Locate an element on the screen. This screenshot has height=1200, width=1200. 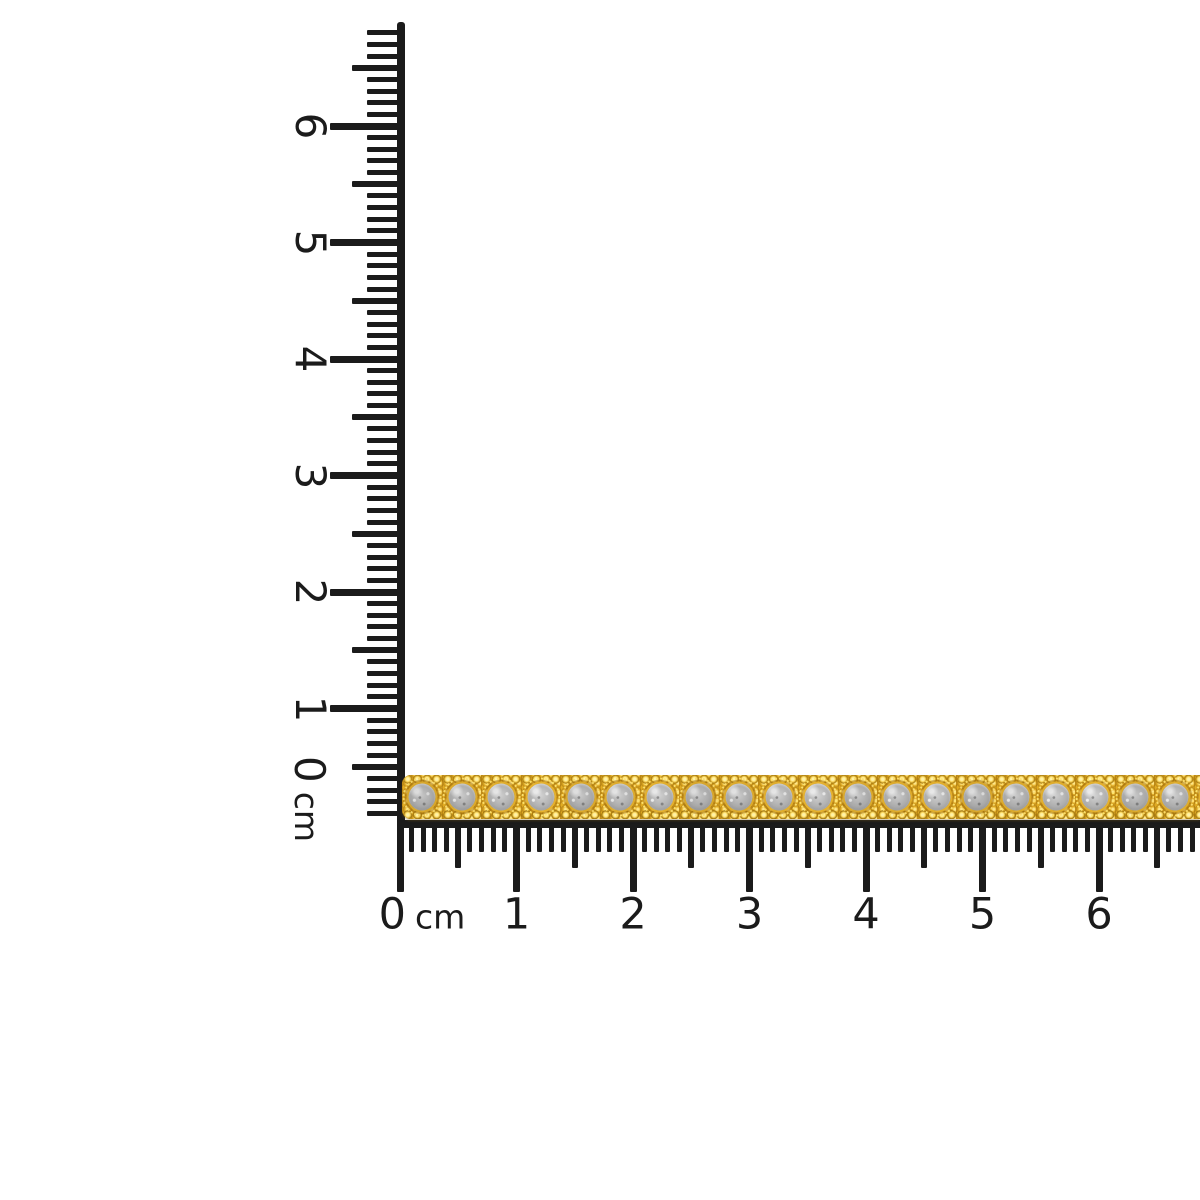
vertical-ruler-number: 5 is located at coordinates (310, 242).